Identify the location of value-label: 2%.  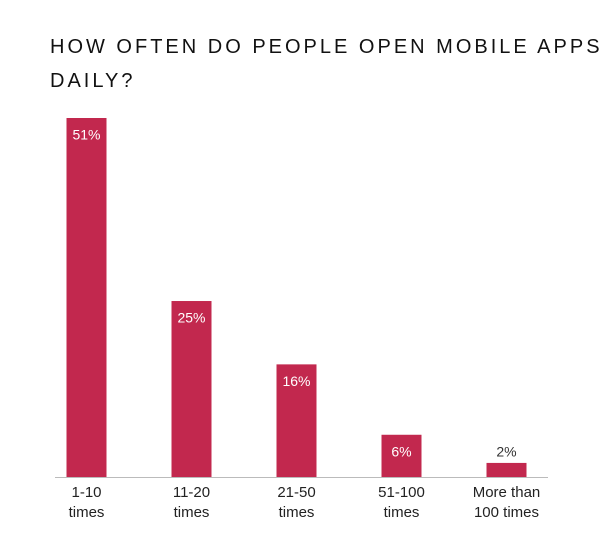
(506, 452).